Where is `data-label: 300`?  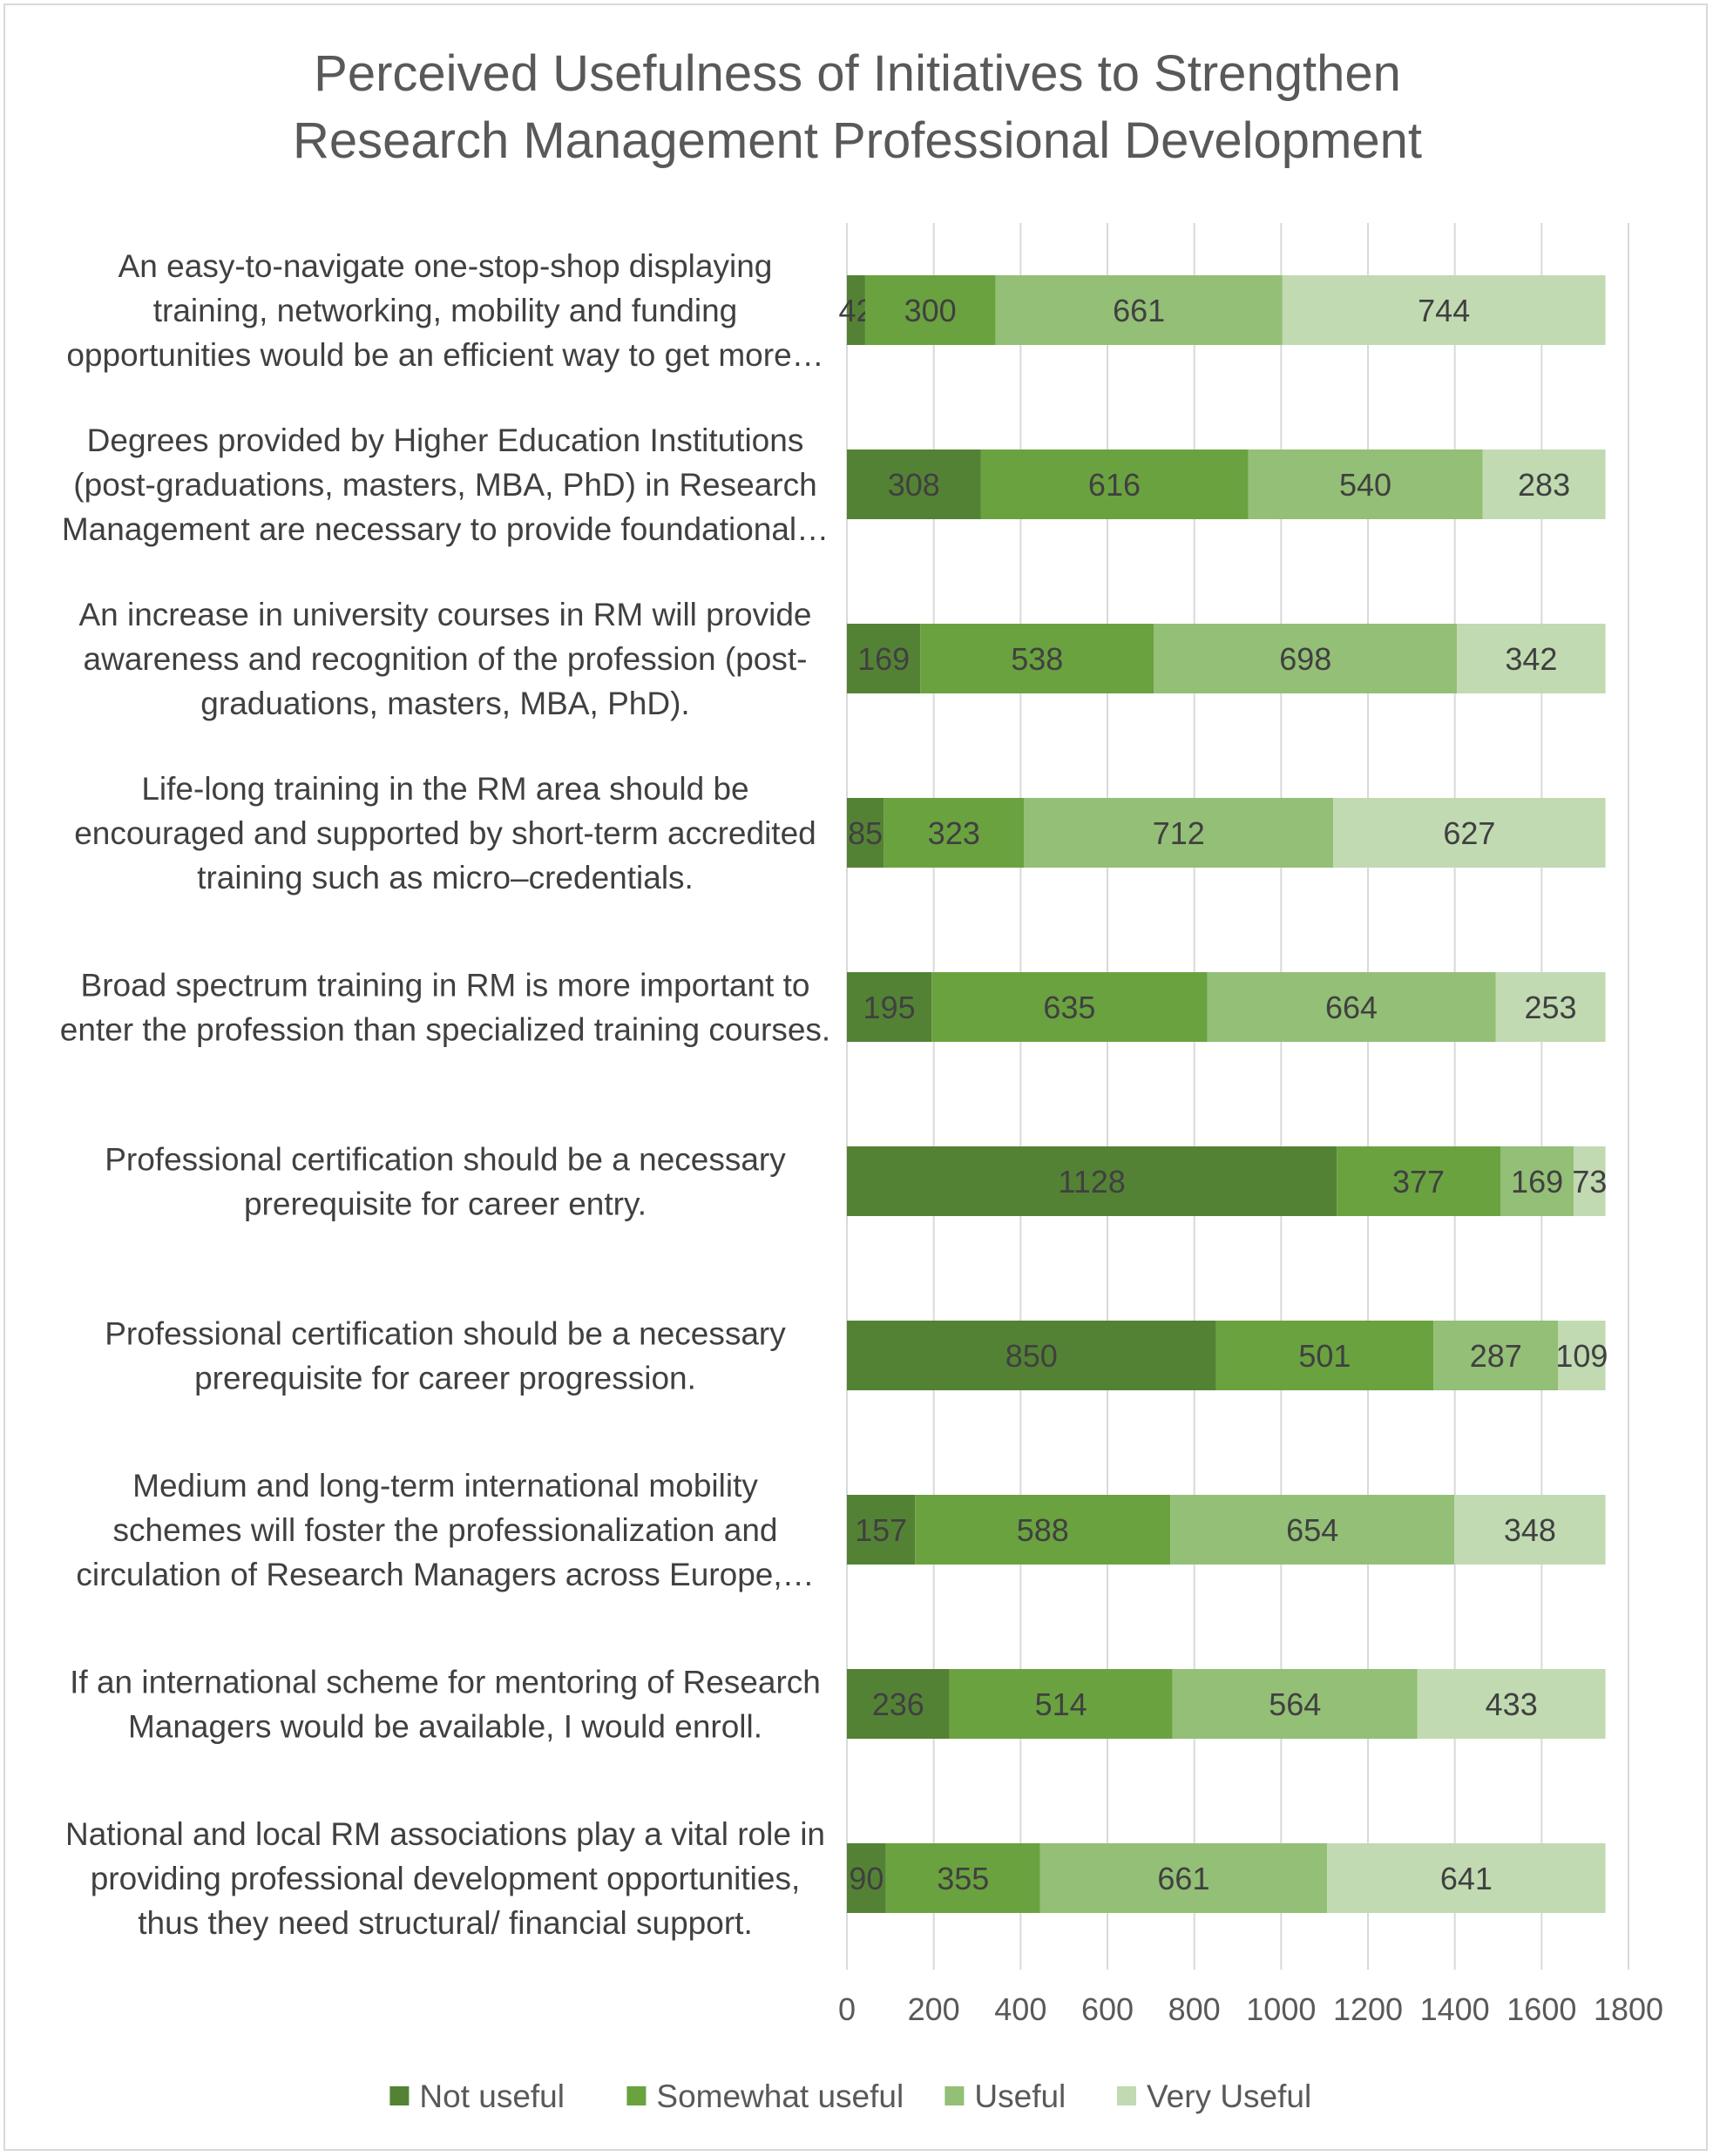
data-label: 300 is located at coordinates (930, 310).